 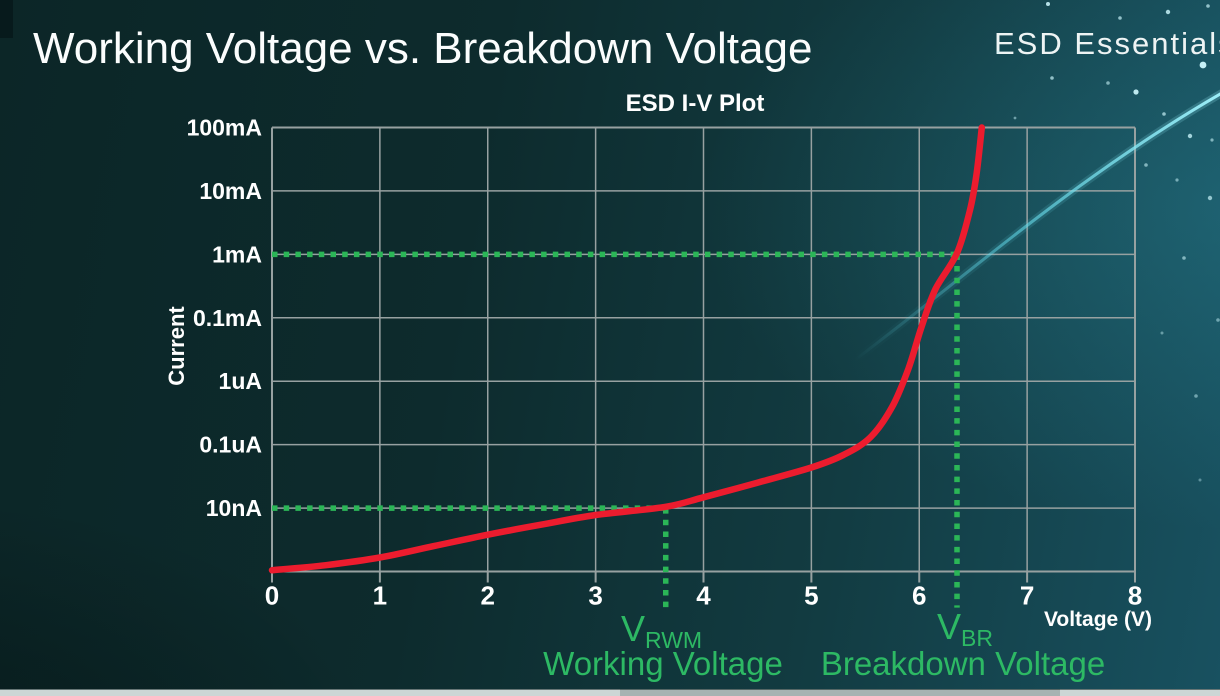 I want to click on background-swoosh-glow, so click(x=1035, y=226).